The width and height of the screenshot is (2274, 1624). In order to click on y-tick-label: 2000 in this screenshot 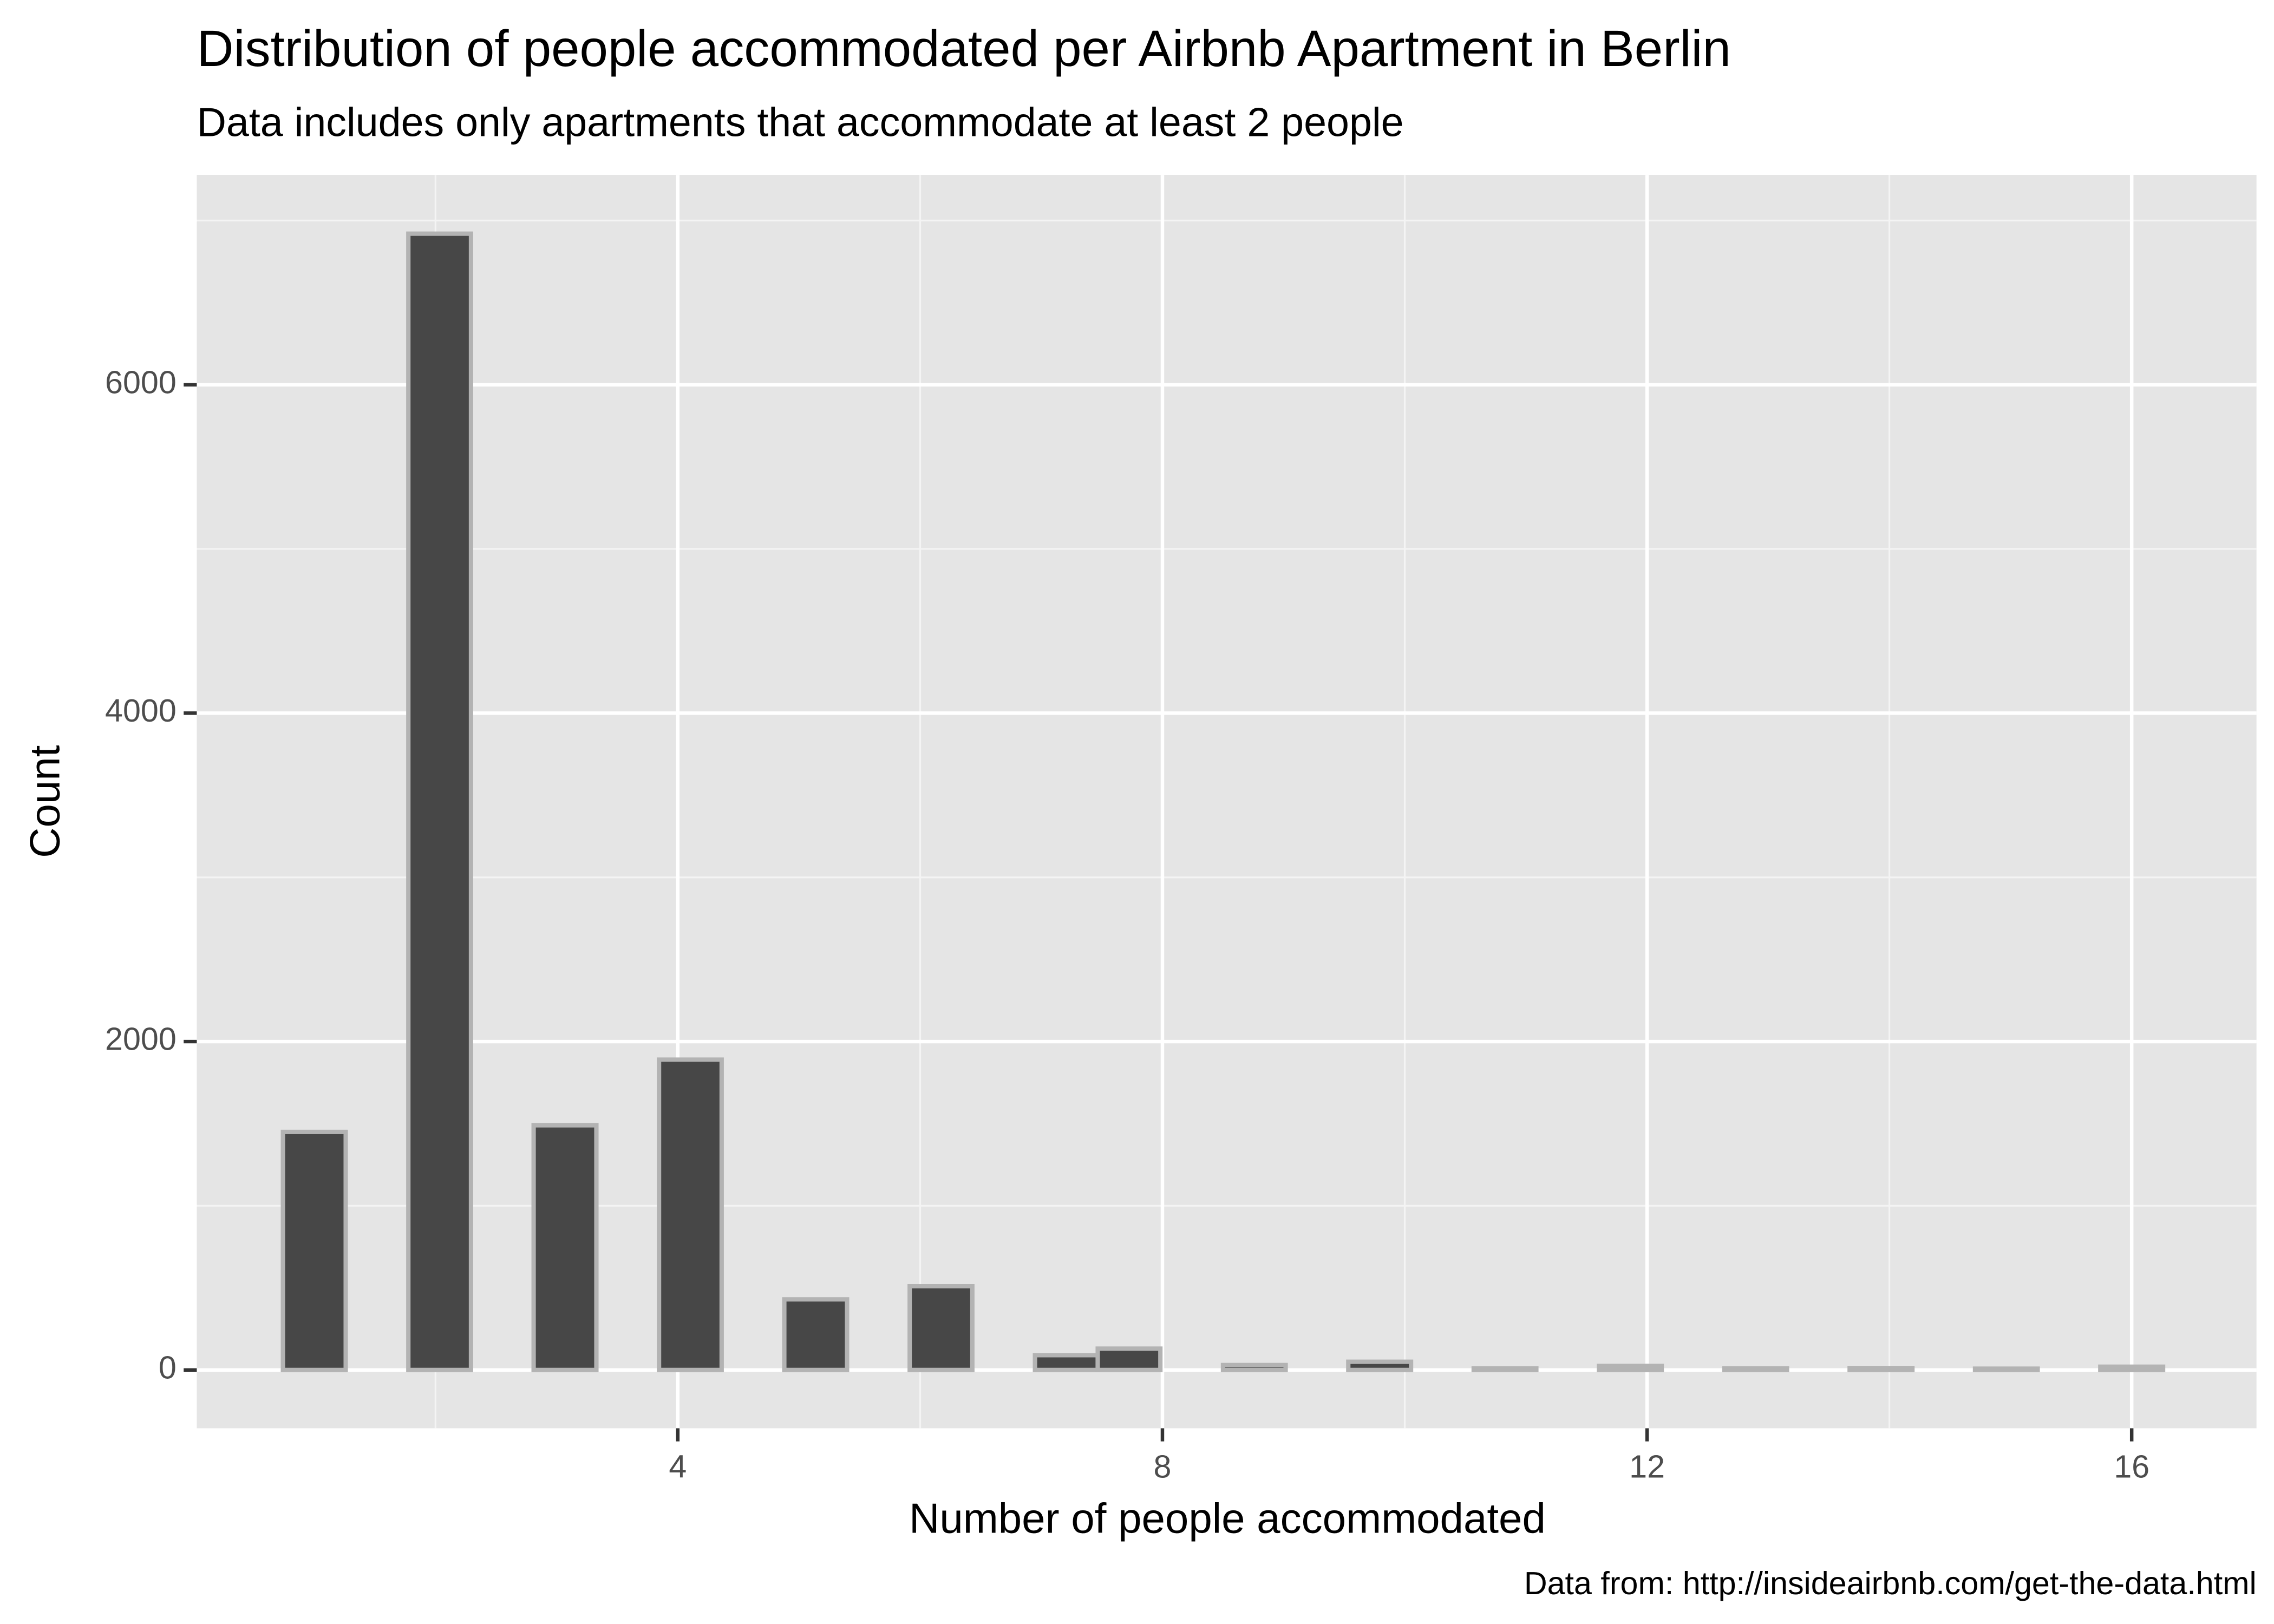, I will do `click(141, 1039)`.